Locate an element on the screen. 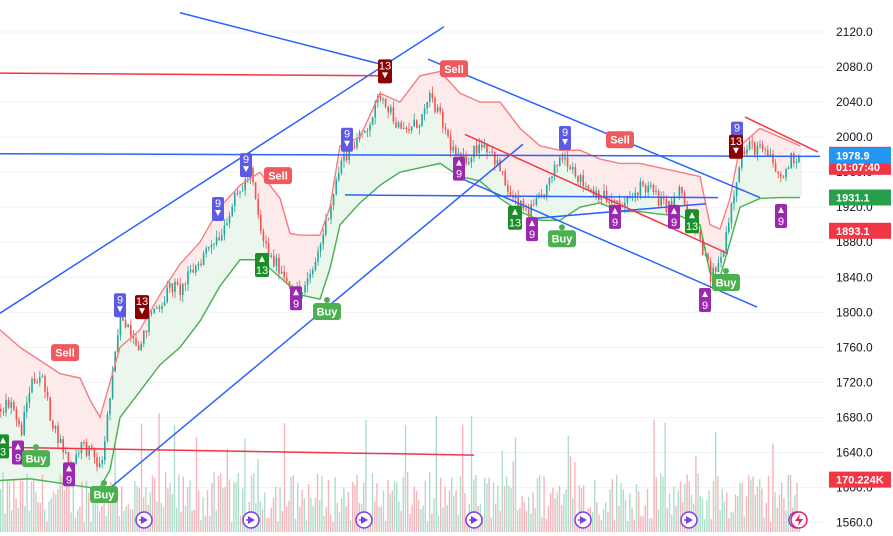 The image size is (893, 536). buy-signal-label: Buy is located at coordinates (328, 312).